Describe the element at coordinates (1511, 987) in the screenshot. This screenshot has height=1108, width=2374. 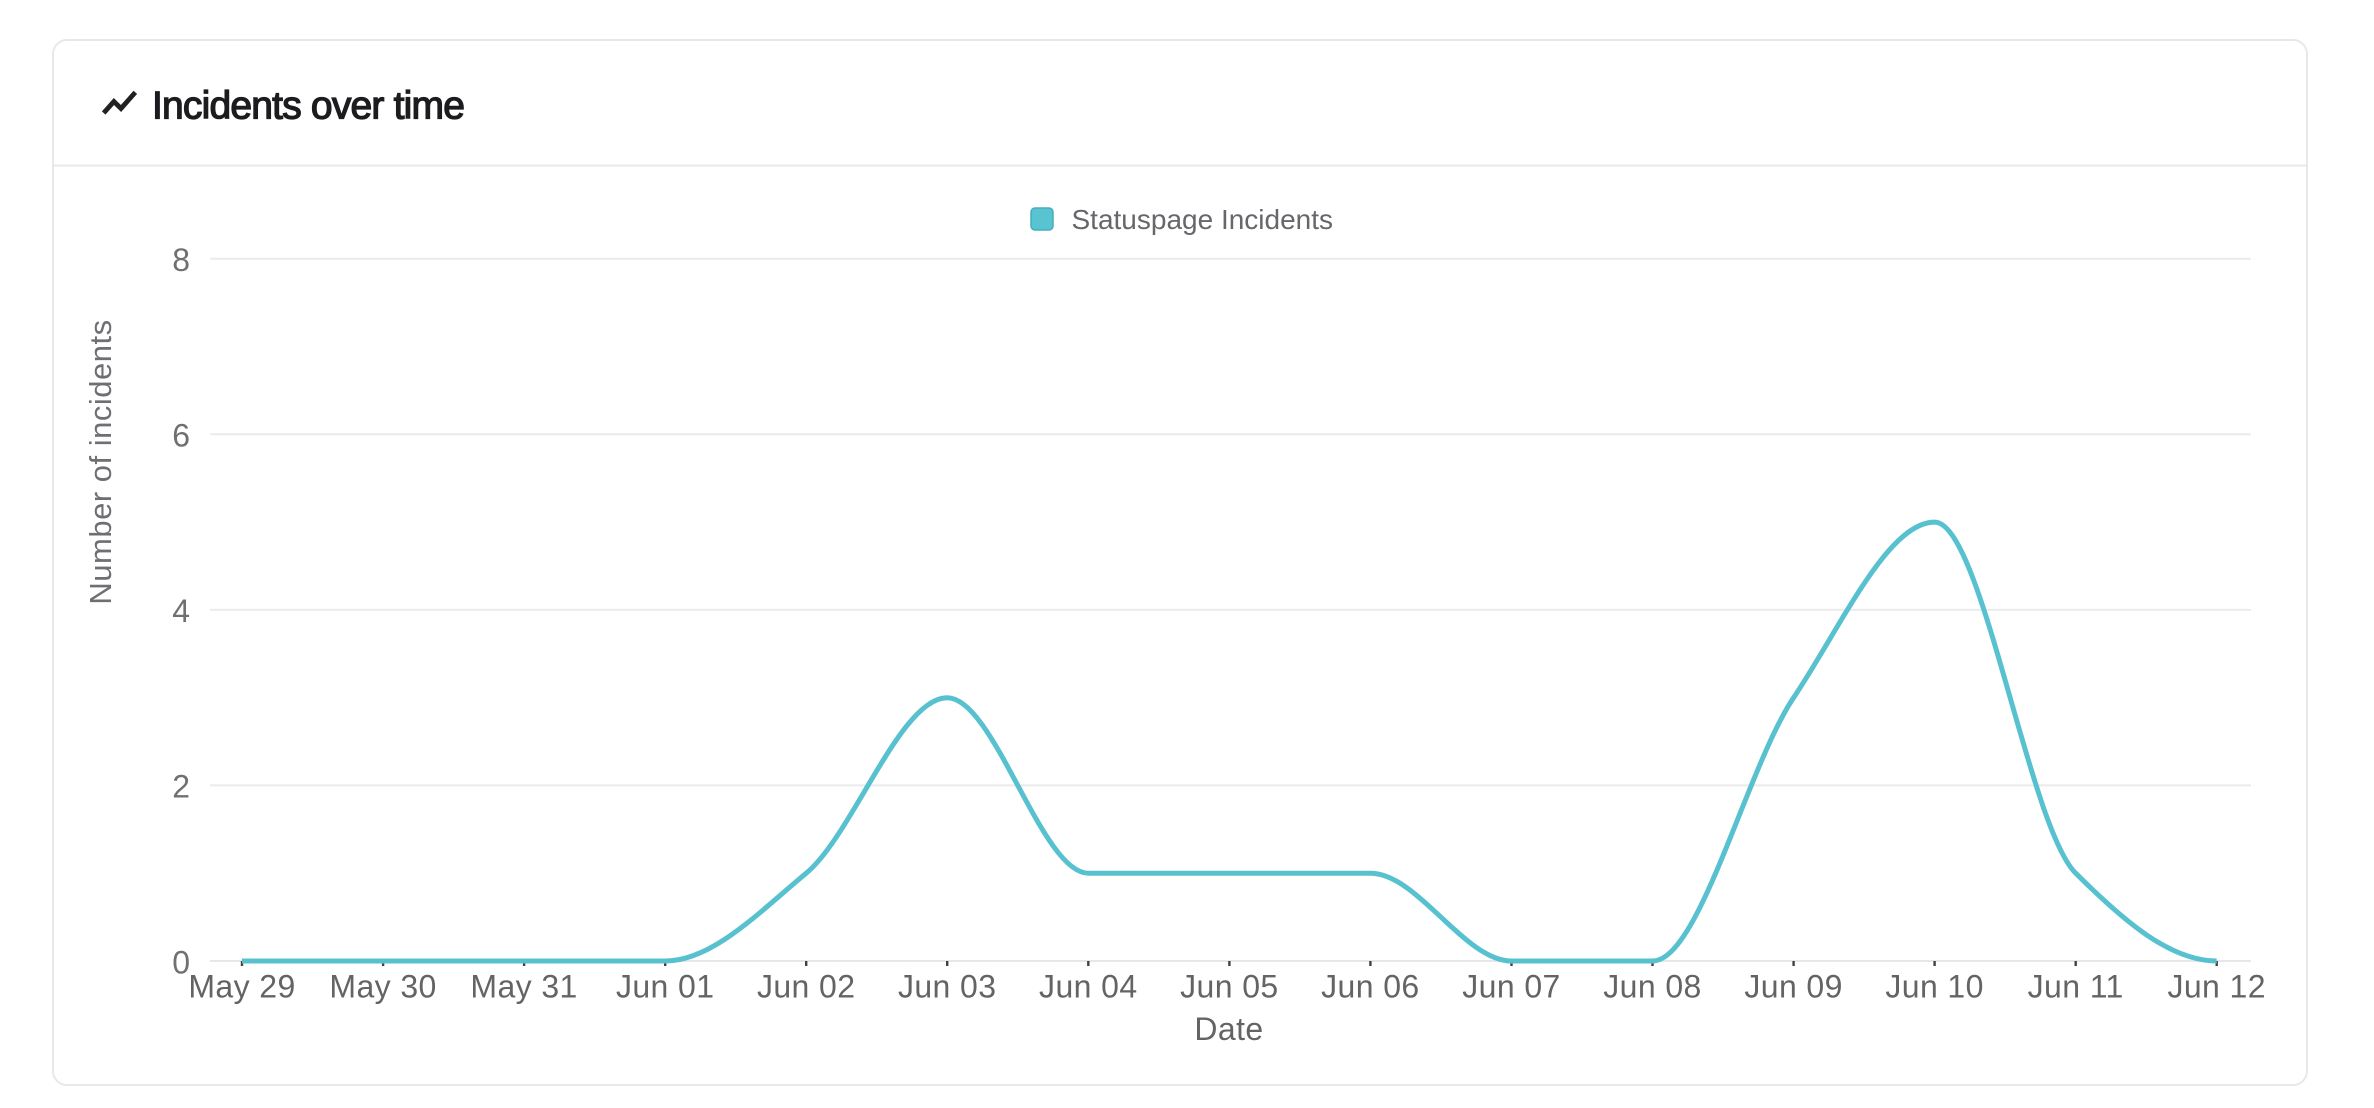
I see `svg-text: Jun 07` at that location.